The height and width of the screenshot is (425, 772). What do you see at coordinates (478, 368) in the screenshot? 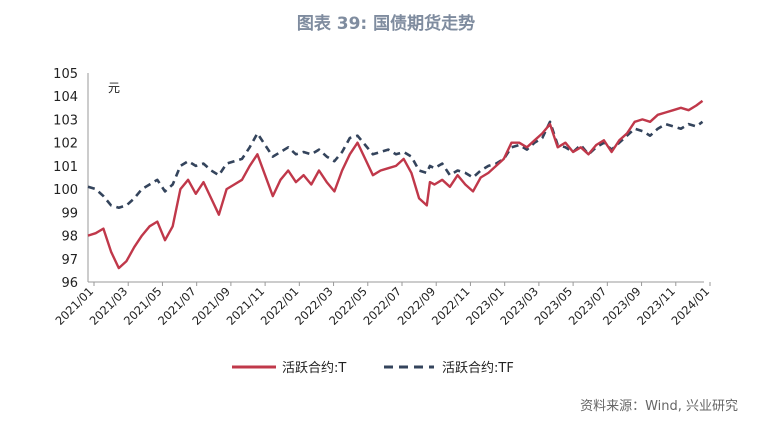
I see `legend-label-tf: 活跃合约:TF` at bounding box center [478, 368].